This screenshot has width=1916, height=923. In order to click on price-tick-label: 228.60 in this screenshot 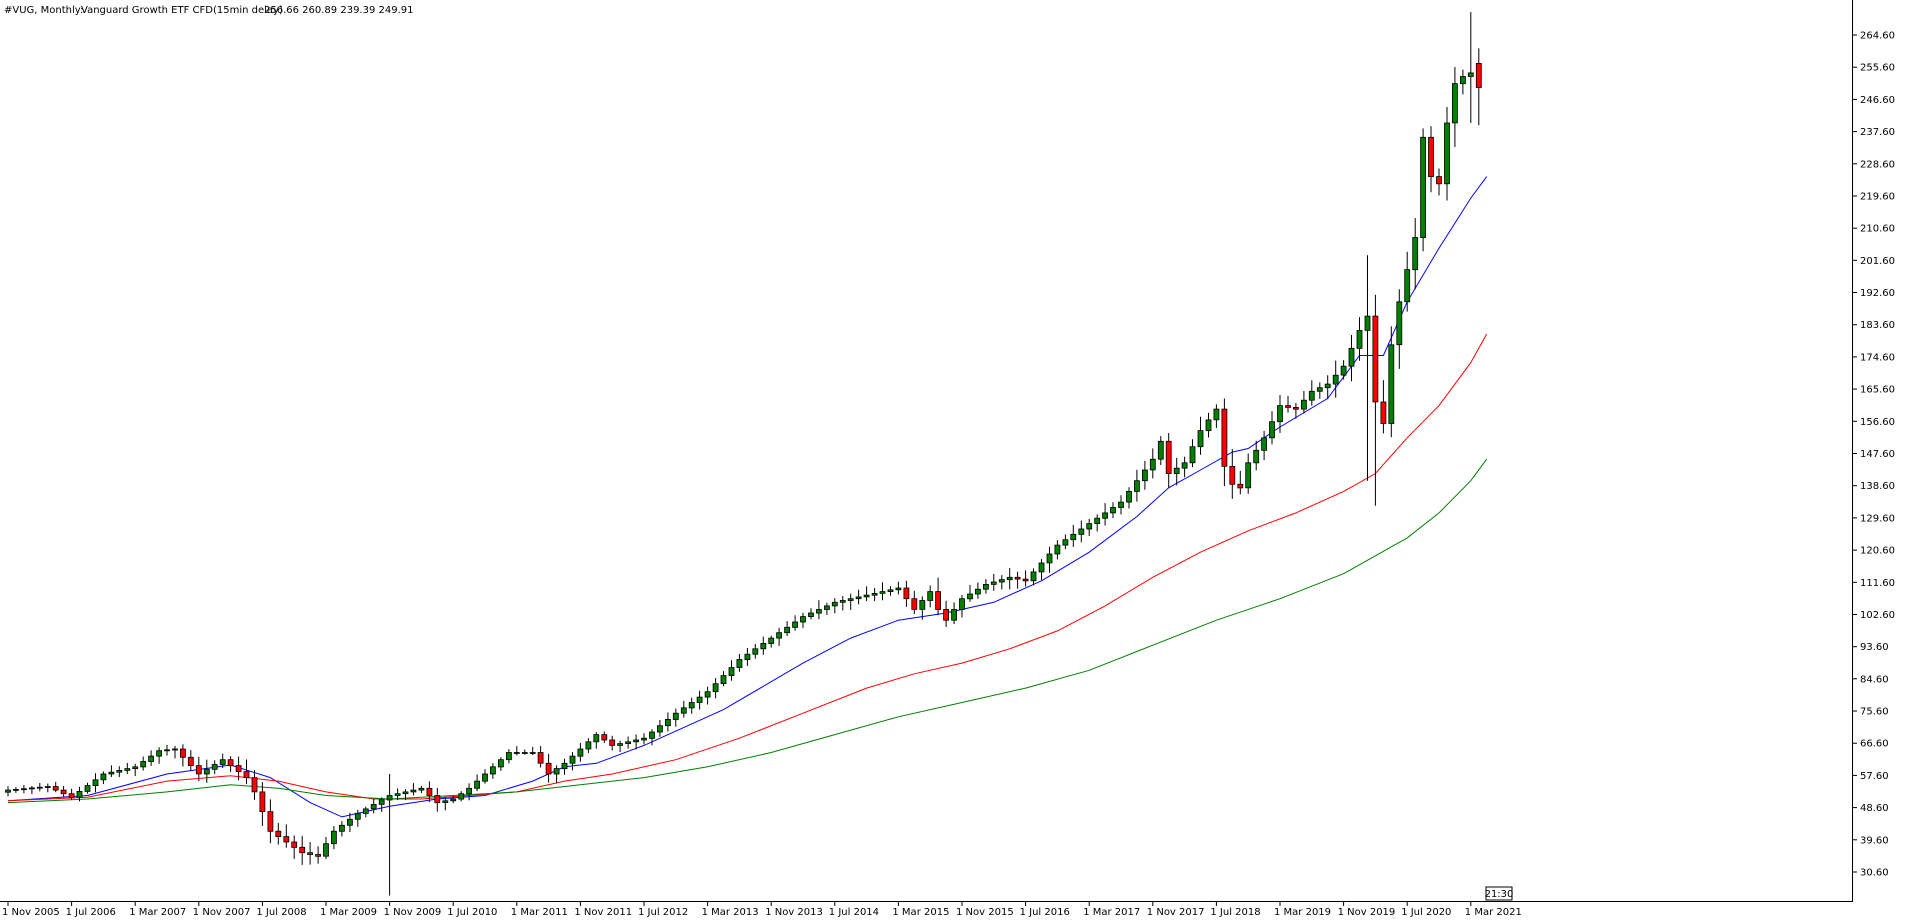, I will do `click(1877, 164)`.